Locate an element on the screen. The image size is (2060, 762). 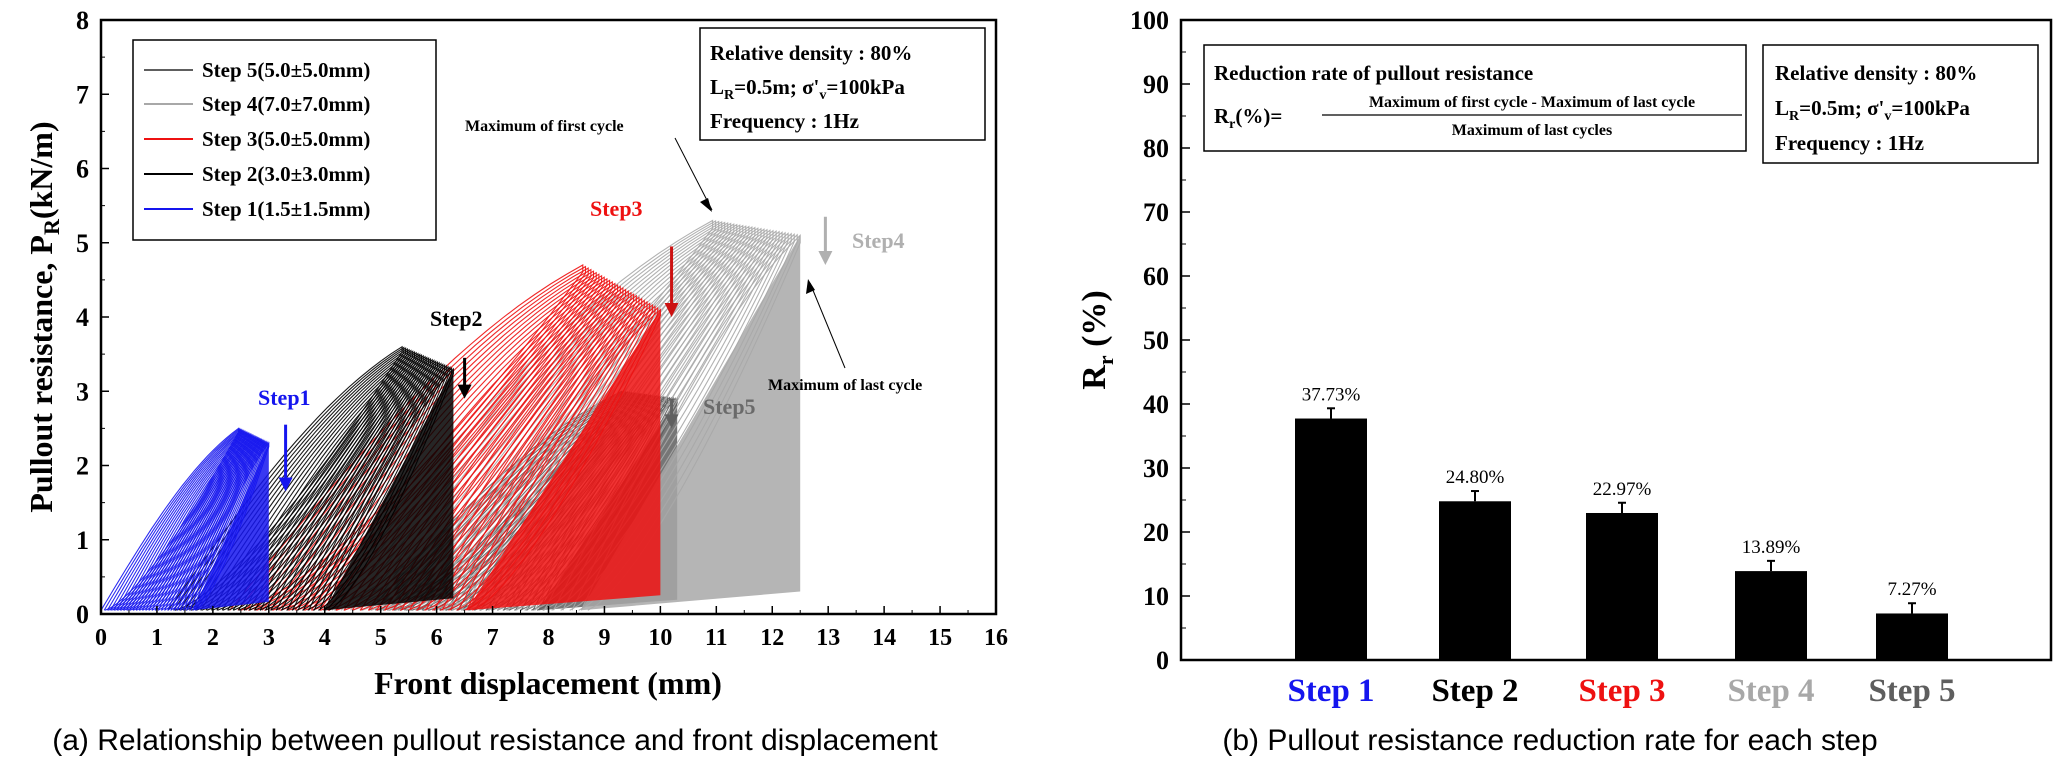
y-axis-label-b: Rr (%) is located at coordinates (1097, 339).